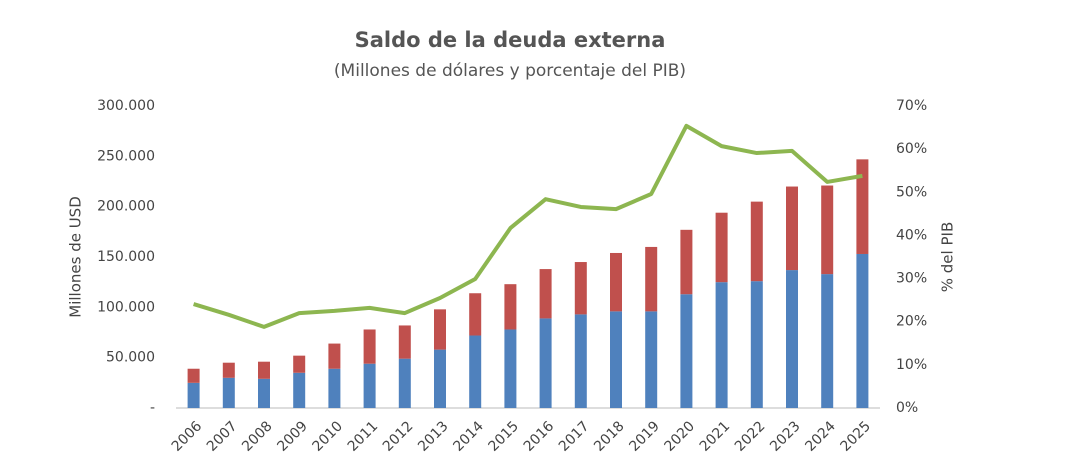 This screenshot has width=1071, height=473. Describe the element at coordinates (911, 235) in the screenshot. I see `y2-tick-label: 40%` at that location.